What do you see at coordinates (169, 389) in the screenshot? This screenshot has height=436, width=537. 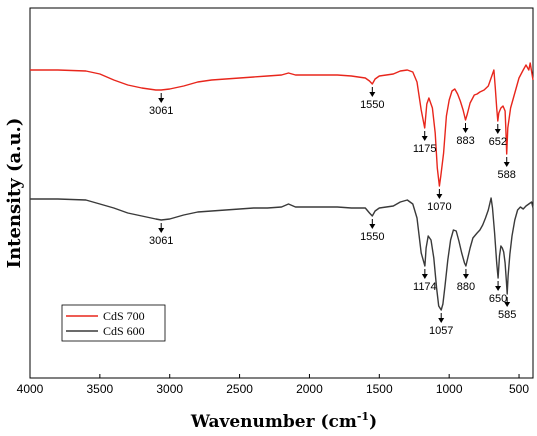 I see `x-tick-label: 3000` at bounding box center [169, 389].